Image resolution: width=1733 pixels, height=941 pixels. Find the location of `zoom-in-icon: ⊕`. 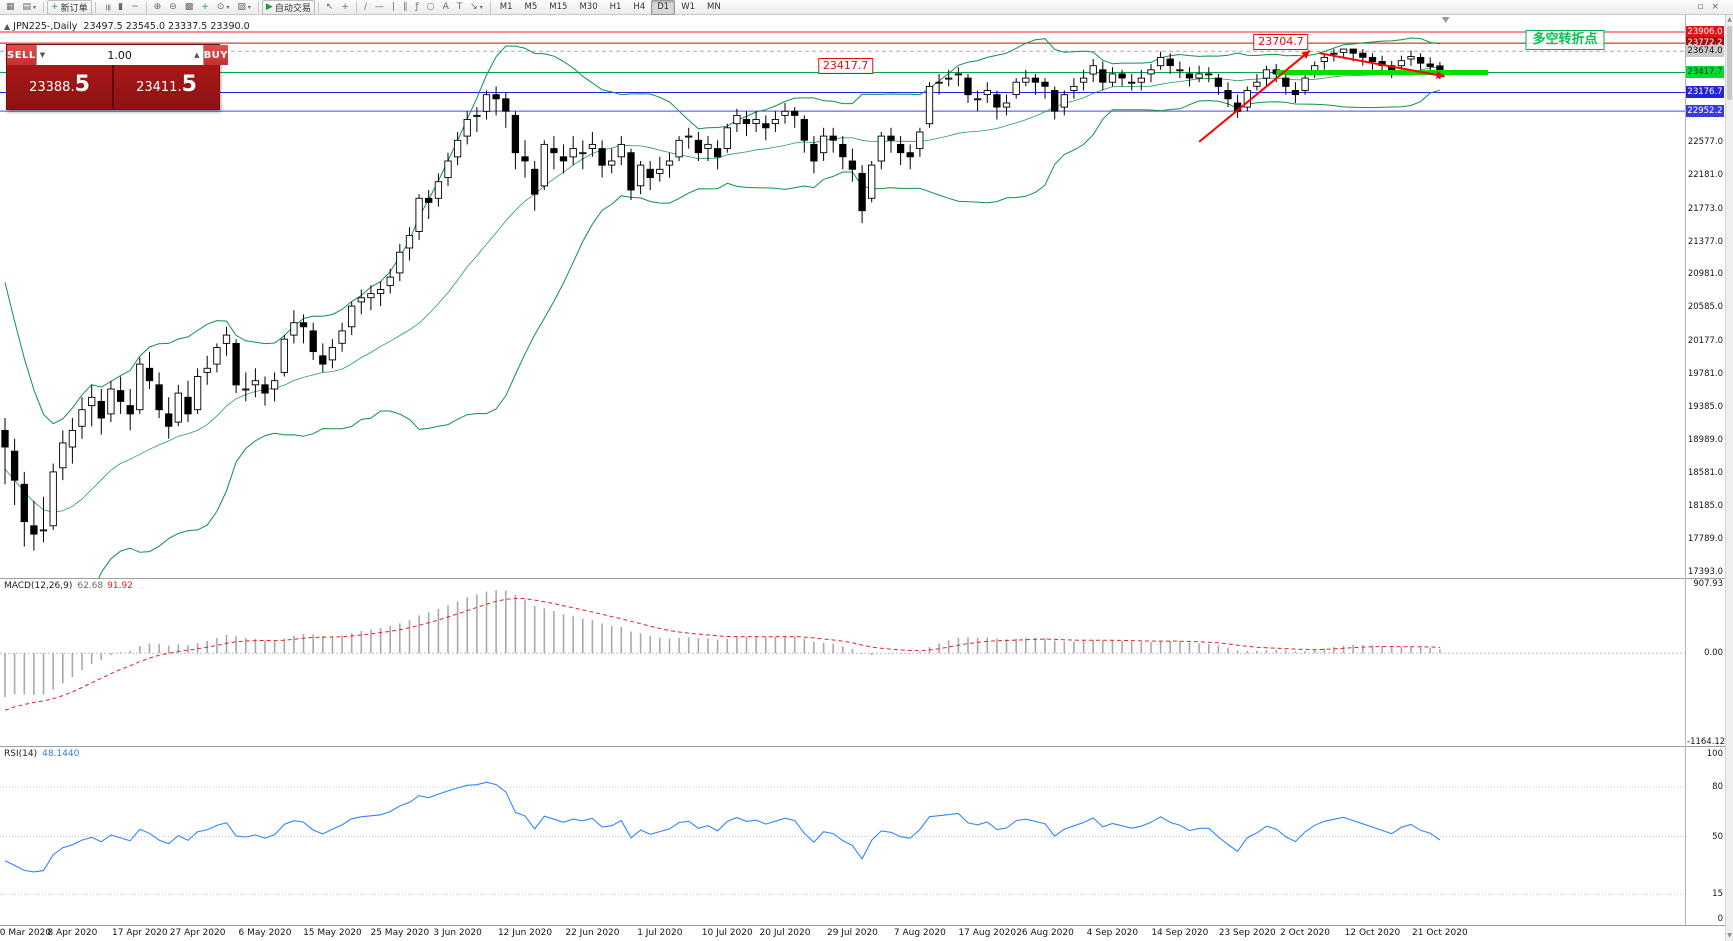

zoom-in-icon: ⊕ is located at coordinates (157, 6).